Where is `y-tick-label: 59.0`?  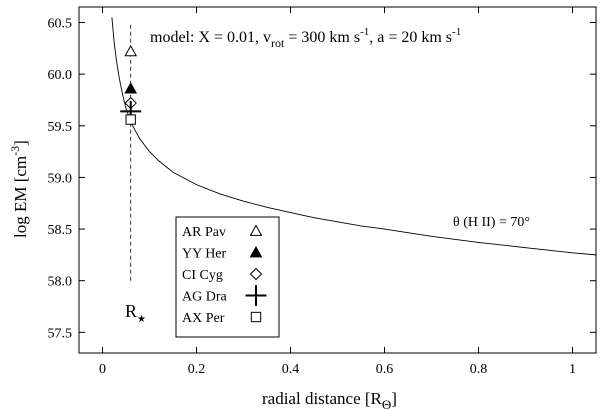 y-tick-label: 59.0 is located at coordinates (60, 178).